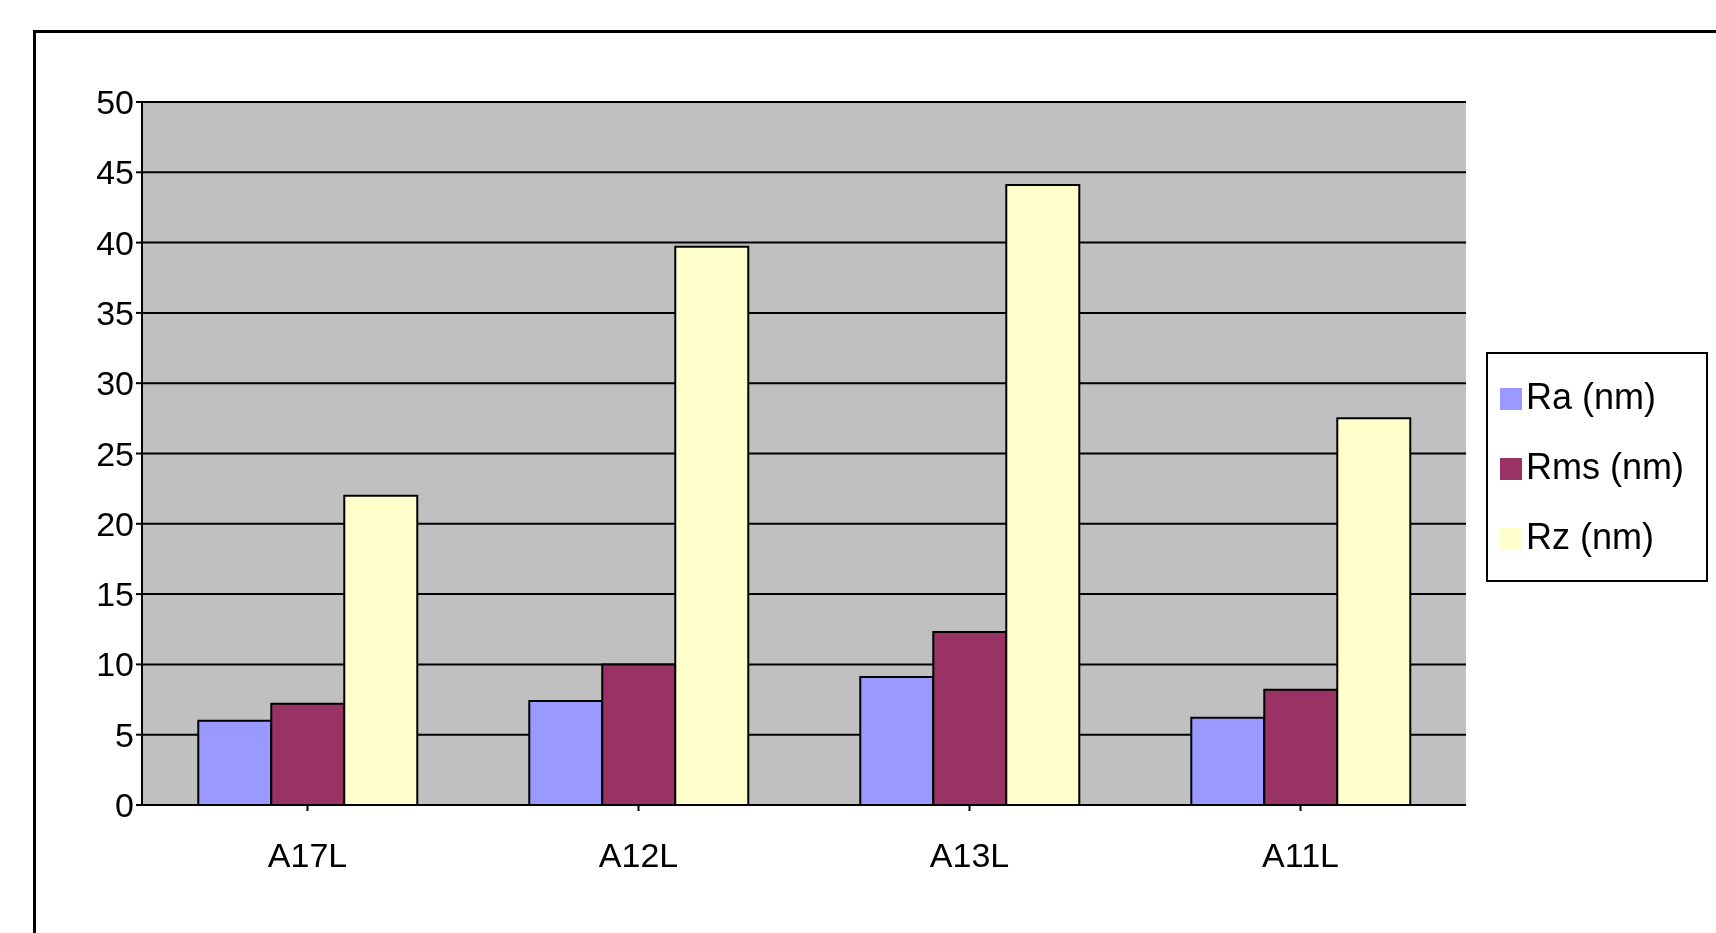 This screenshot has width=1716, height=933. I want to click on y-tick-label: 15, so click(115, 594).